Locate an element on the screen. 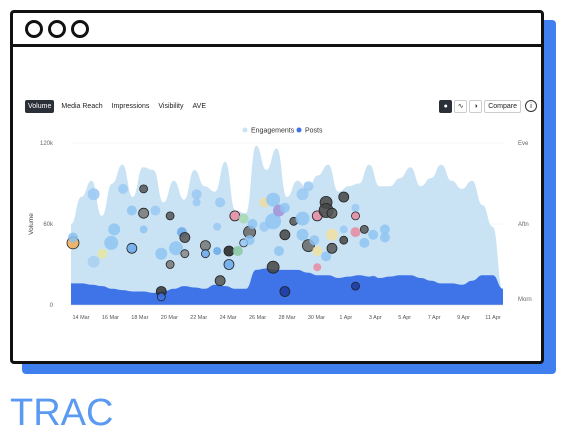  x-tick-label: 9 Apr is located at coordinates (463, 318).